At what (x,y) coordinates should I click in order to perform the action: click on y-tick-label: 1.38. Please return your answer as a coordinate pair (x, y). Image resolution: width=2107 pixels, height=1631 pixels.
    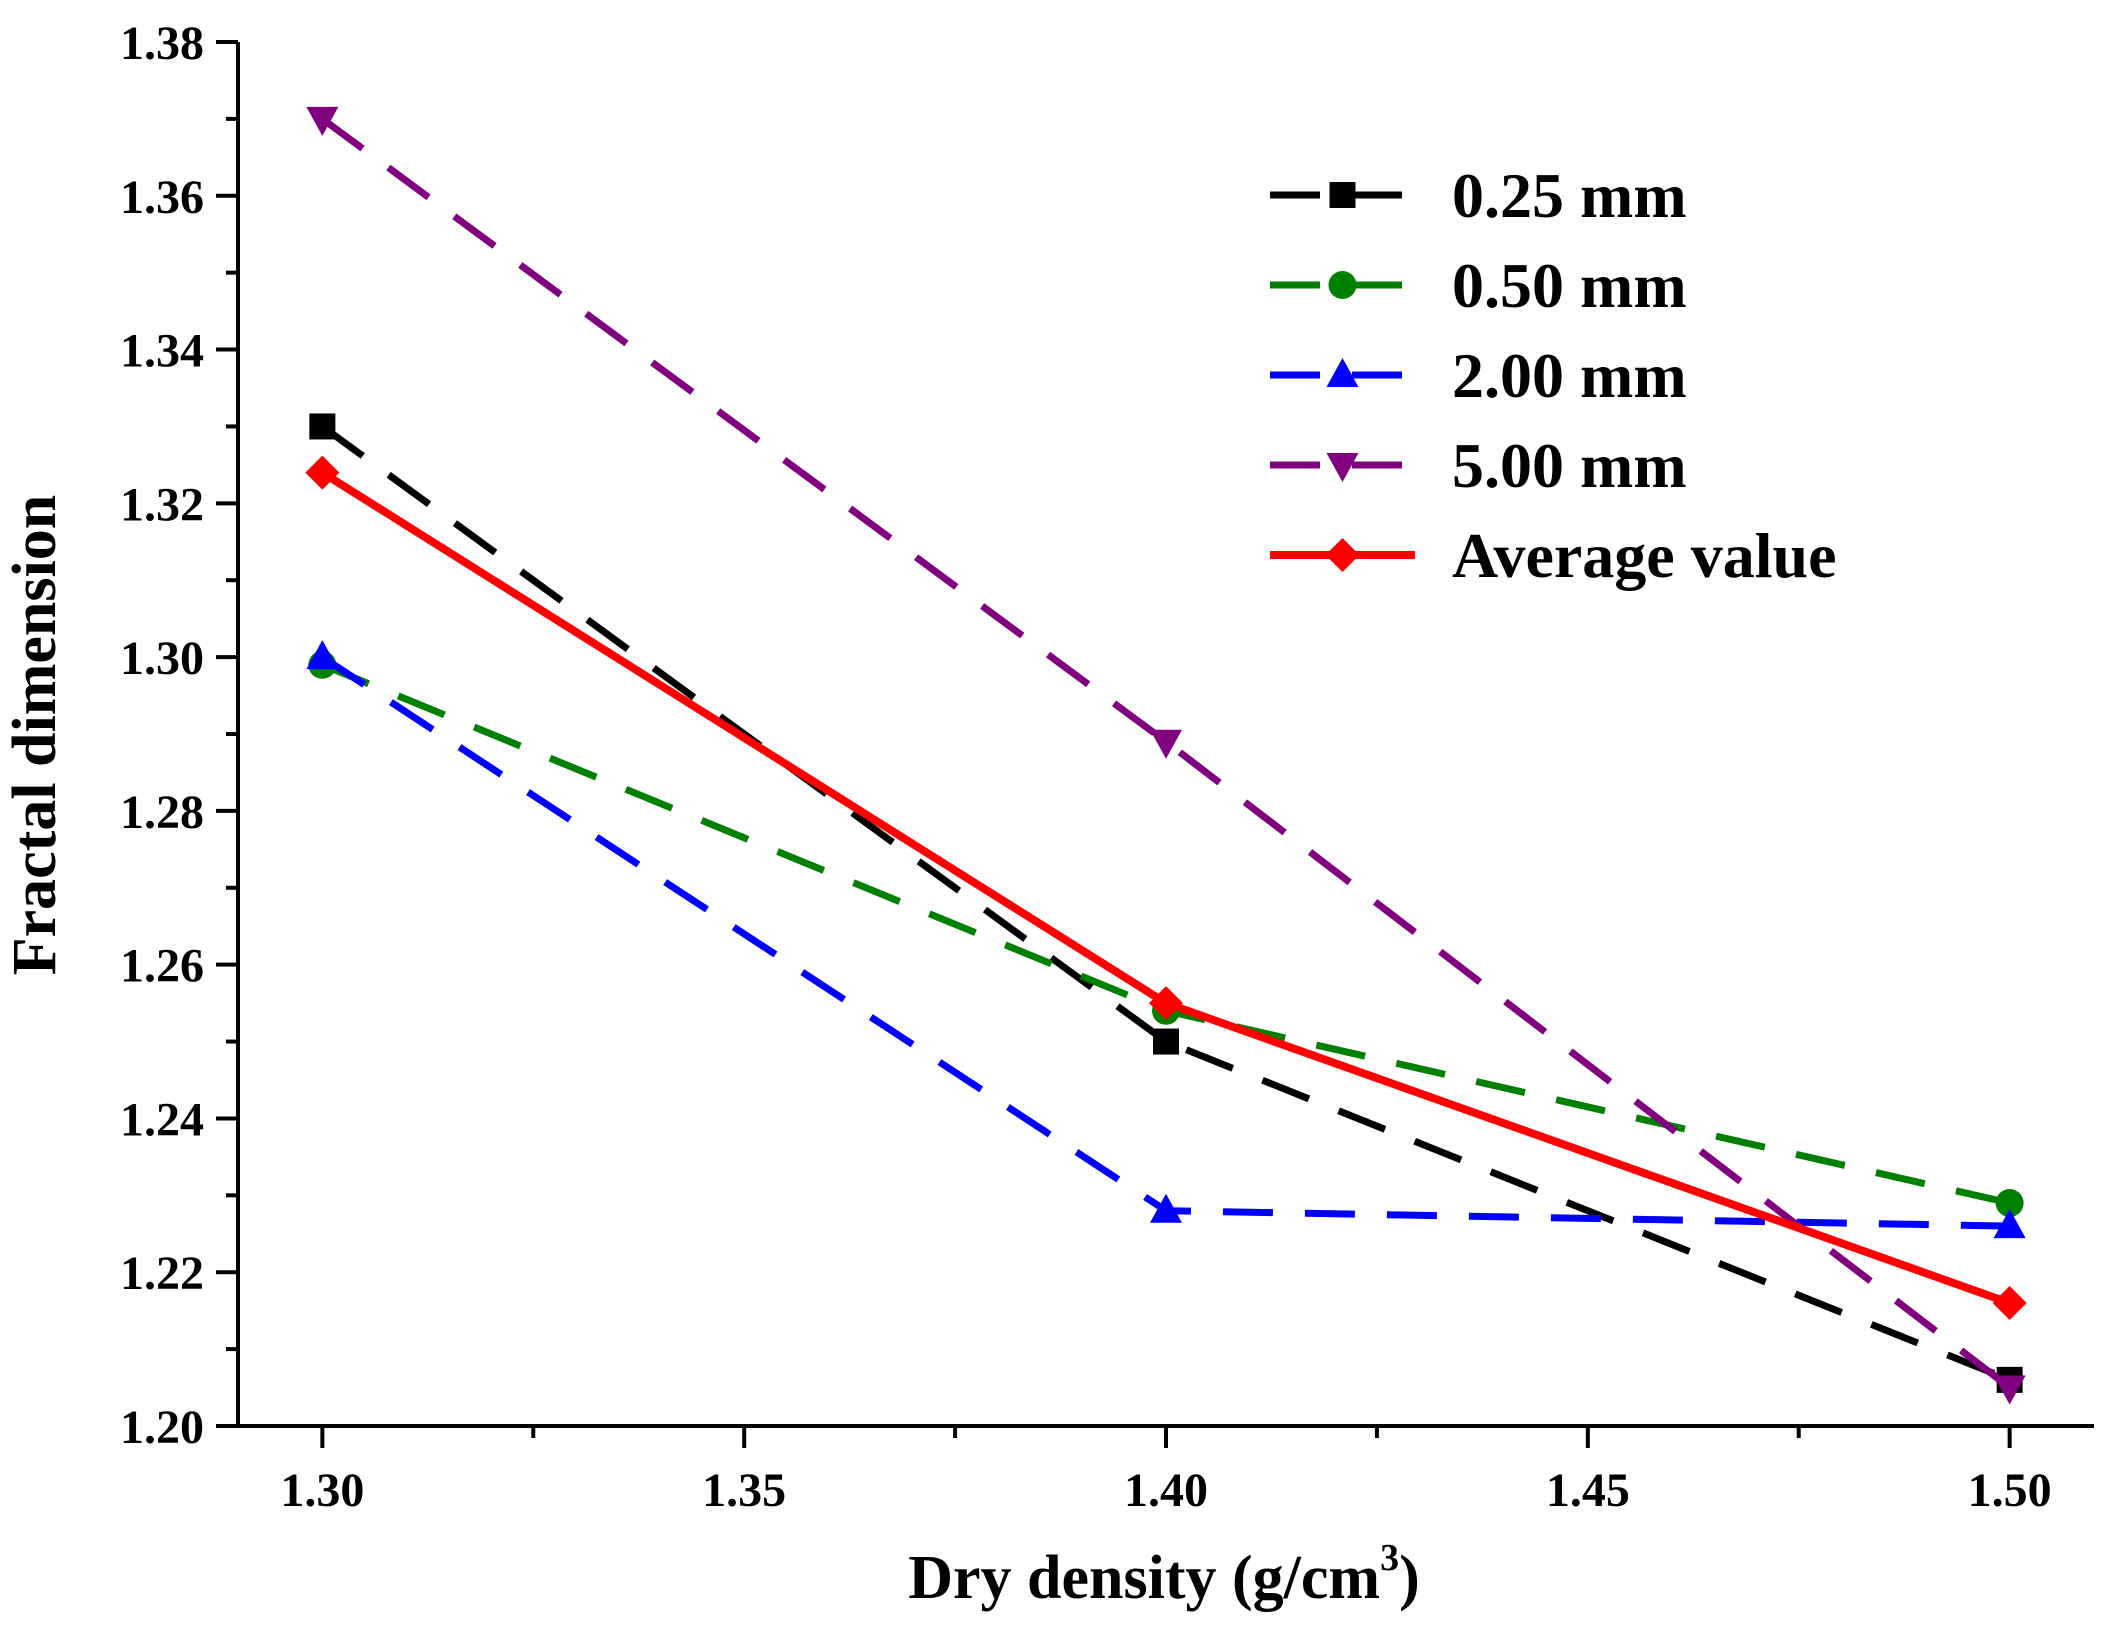
    Looking at the image, I should click on (162, 43).